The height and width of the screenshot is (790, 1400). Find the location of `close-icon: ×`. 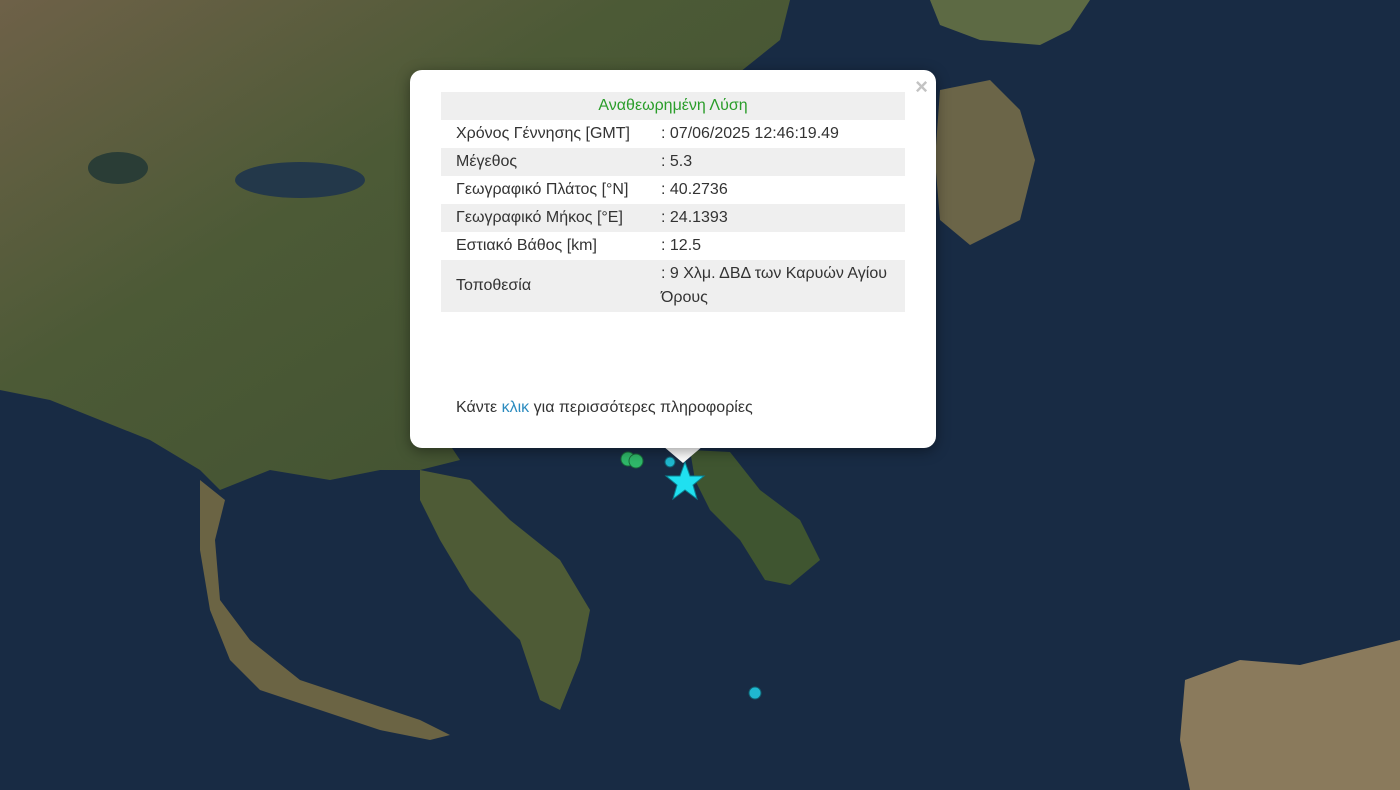

close-icon: × is located at coordinates (921, 86).